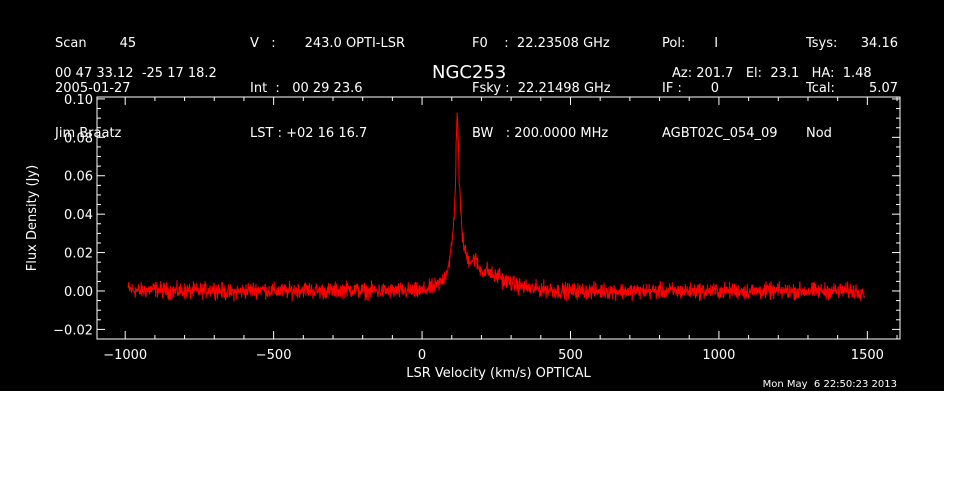 The height and width of the screenshot is (490, 962). Describe the element at coordinates (309, 133) in the screenshot. I see `header-line: LST : +02 16 16.7` at that location.